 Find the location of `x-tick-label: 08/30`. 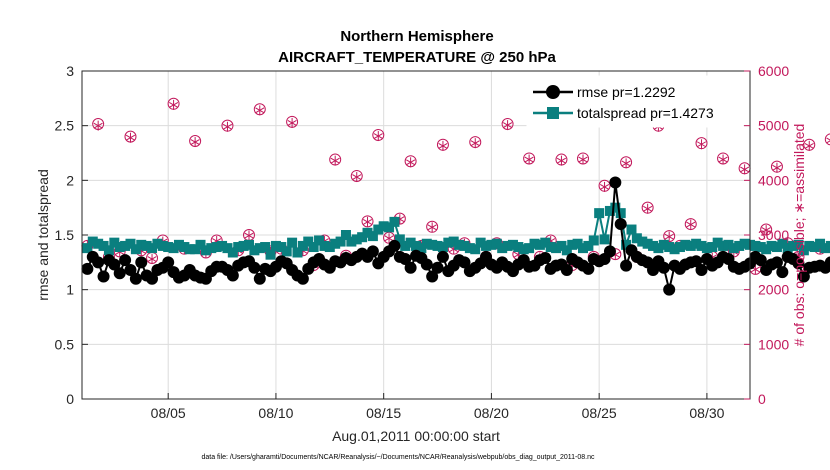

x-tick-label: 08/30 is located at coordinates (706, 413).